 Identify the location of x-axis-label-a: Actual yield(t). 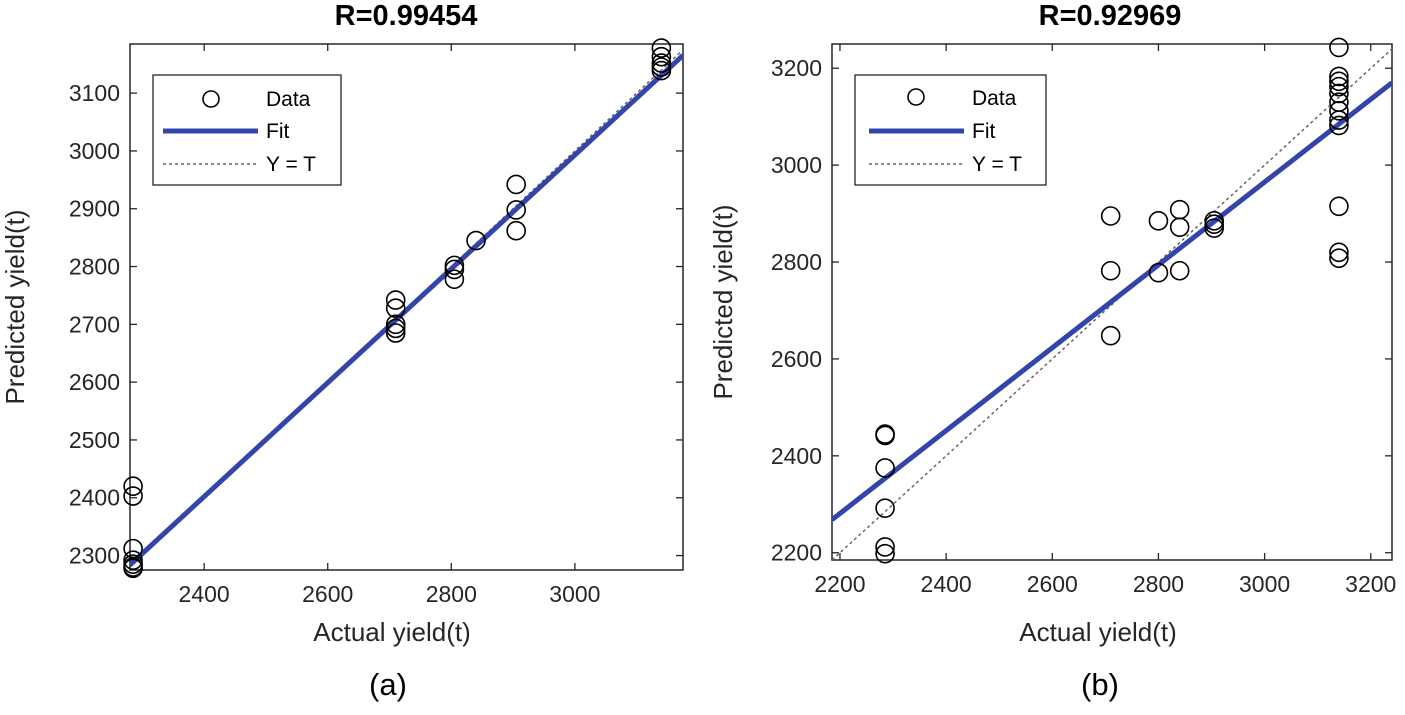
(392, 632).